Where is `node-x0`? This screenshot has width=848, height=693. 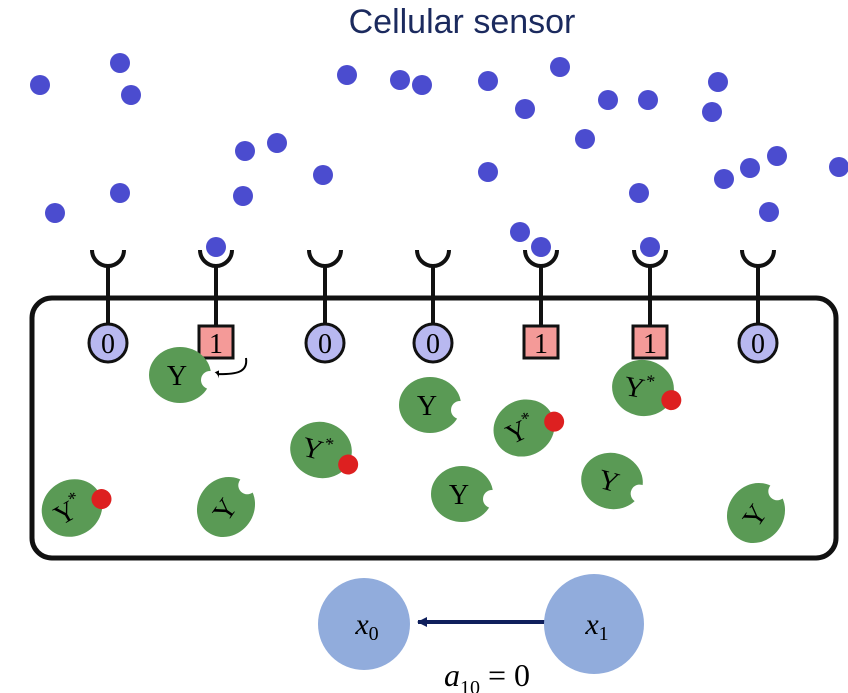 node-x0 is located at coordinates (364, 624).